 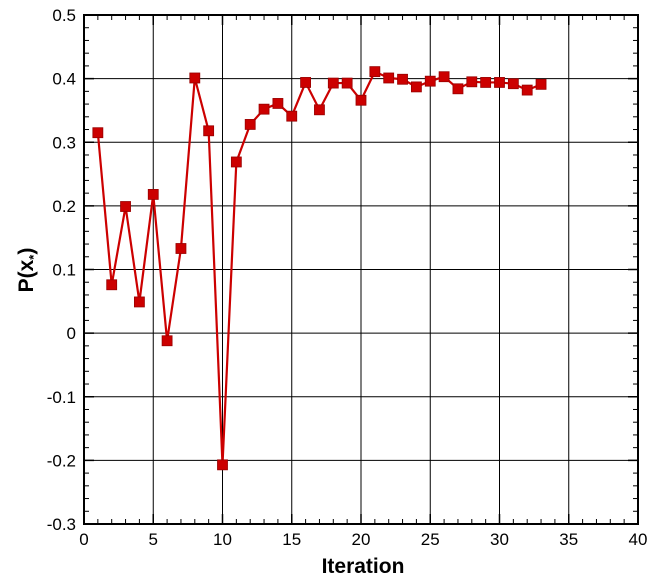 I want to click on x-tick-label: 10, so click(x=222, y=539).